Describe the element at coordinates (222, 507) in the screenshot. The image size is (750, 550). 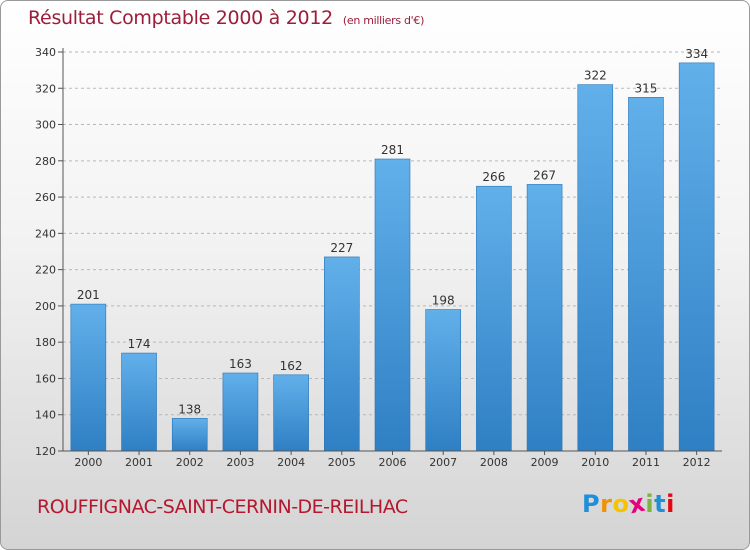
I see `commune-name: ROUFFIGNAC-SAINT-CERNIN-DE-REILHAC` at that location.